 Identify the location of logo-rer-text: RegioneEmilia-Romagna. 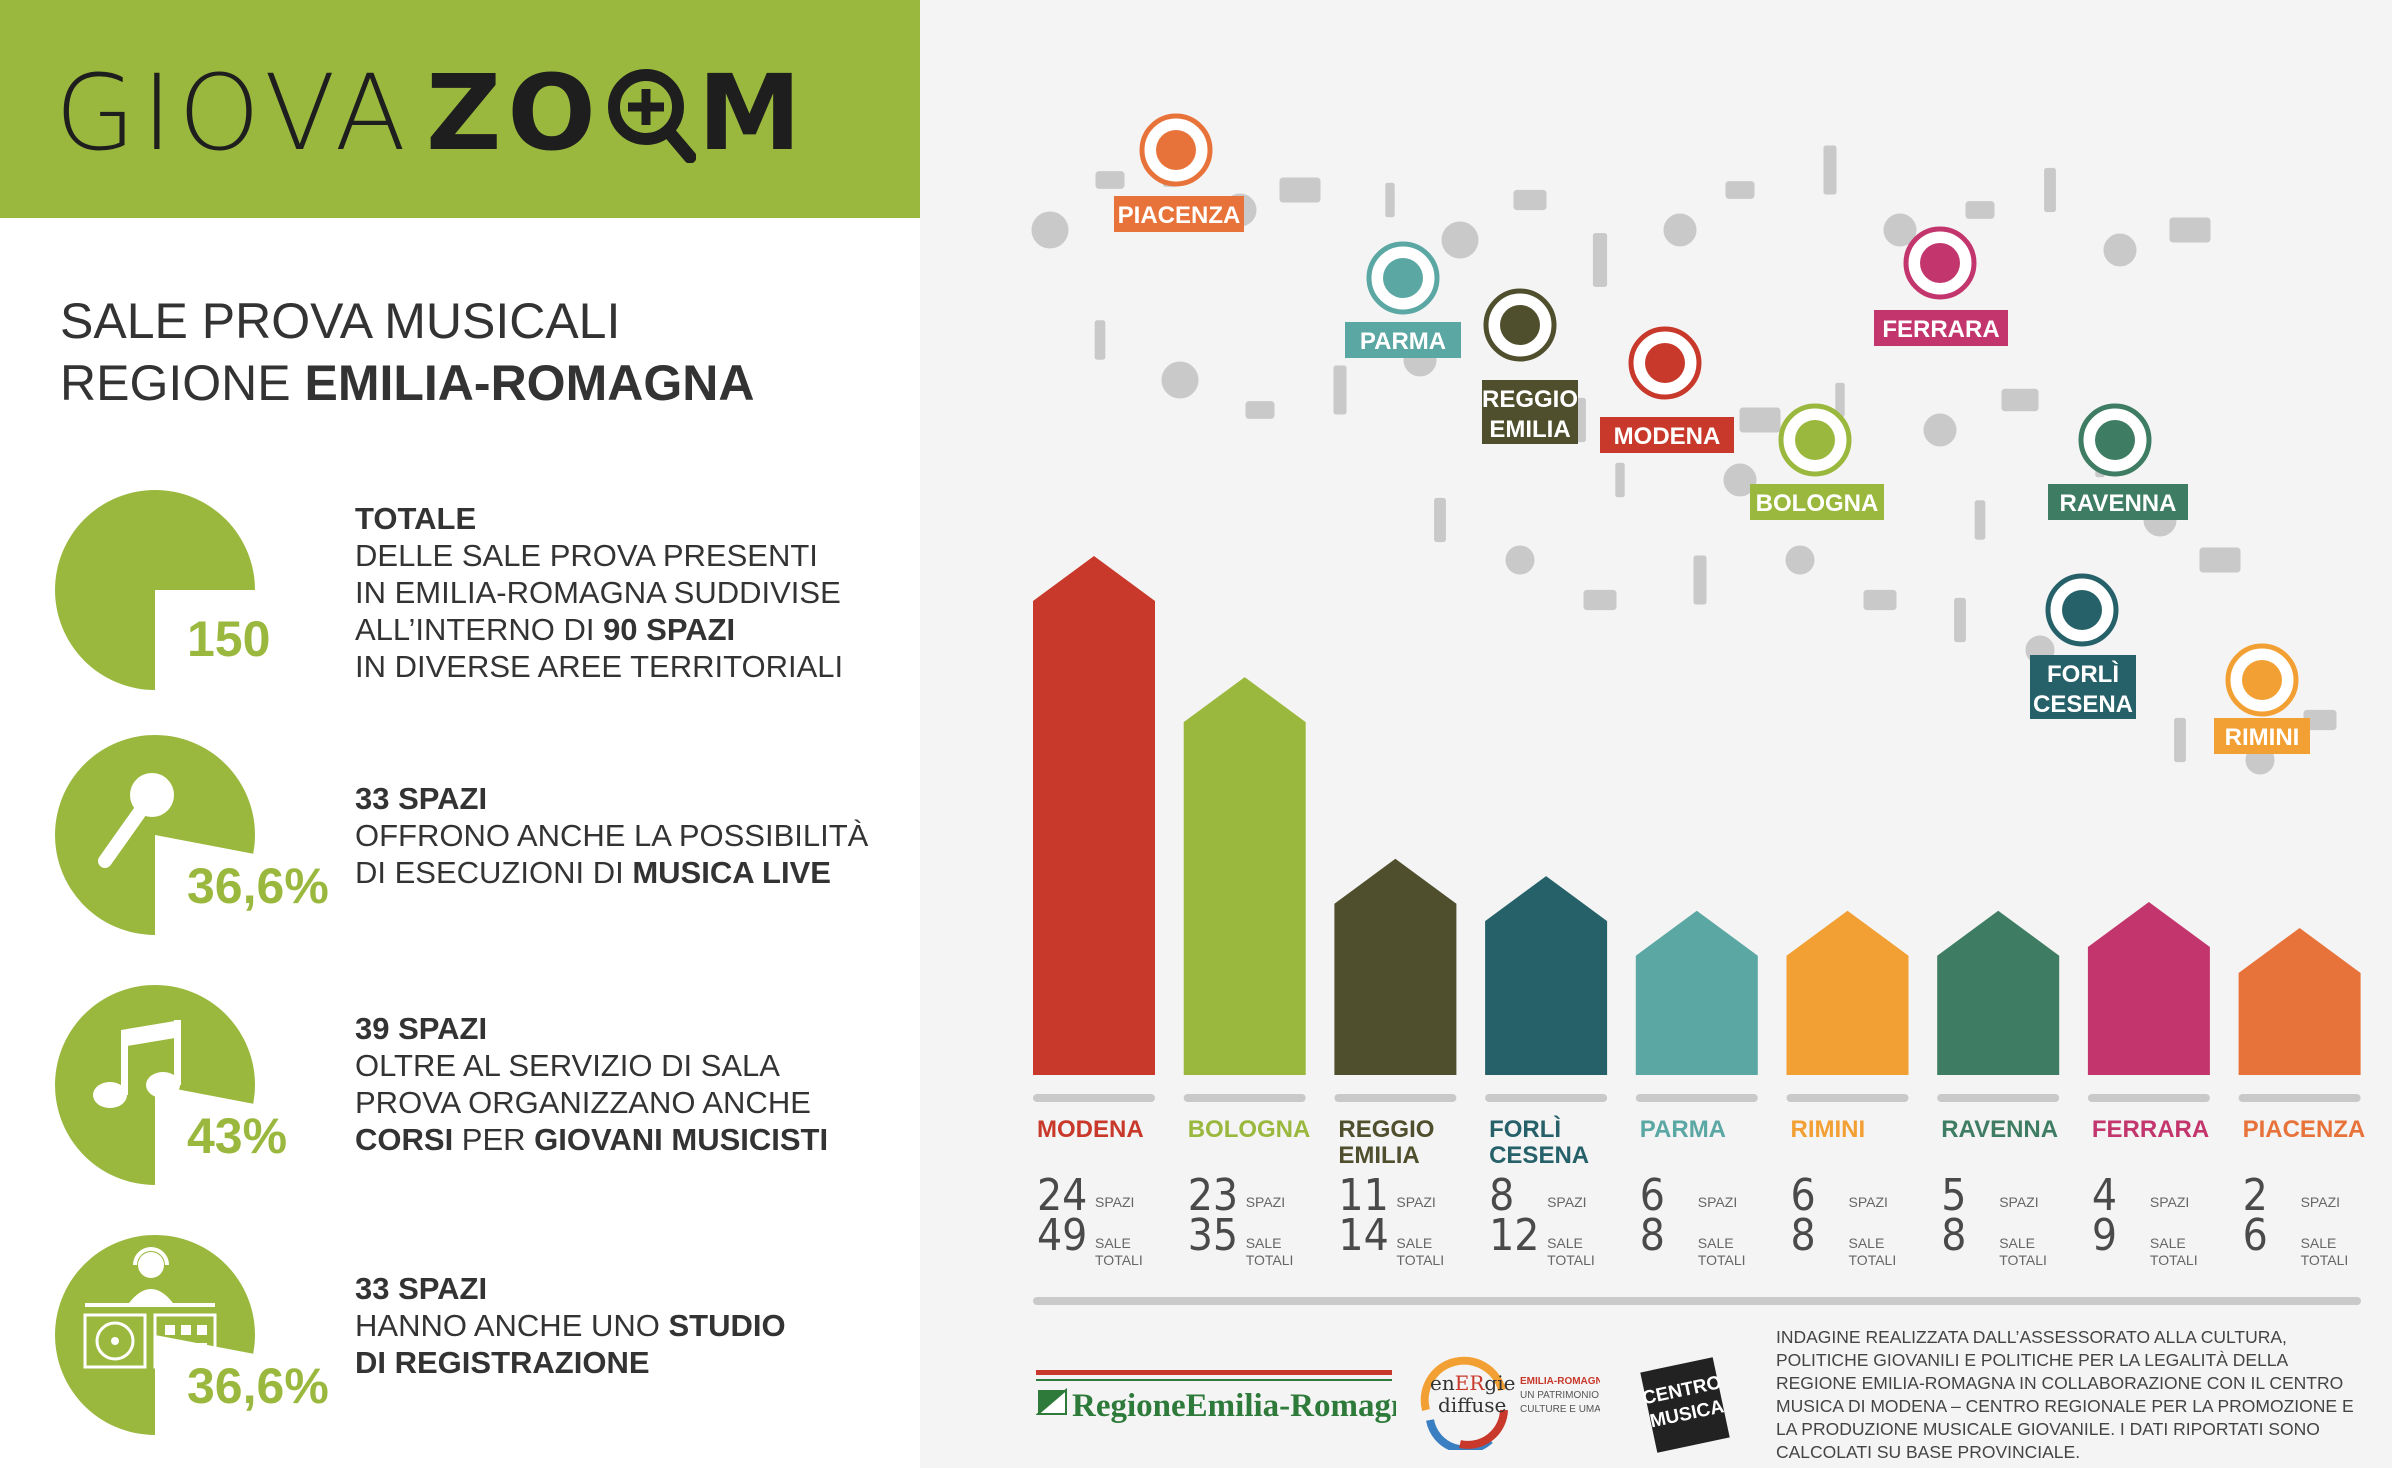
(1234, 1406).